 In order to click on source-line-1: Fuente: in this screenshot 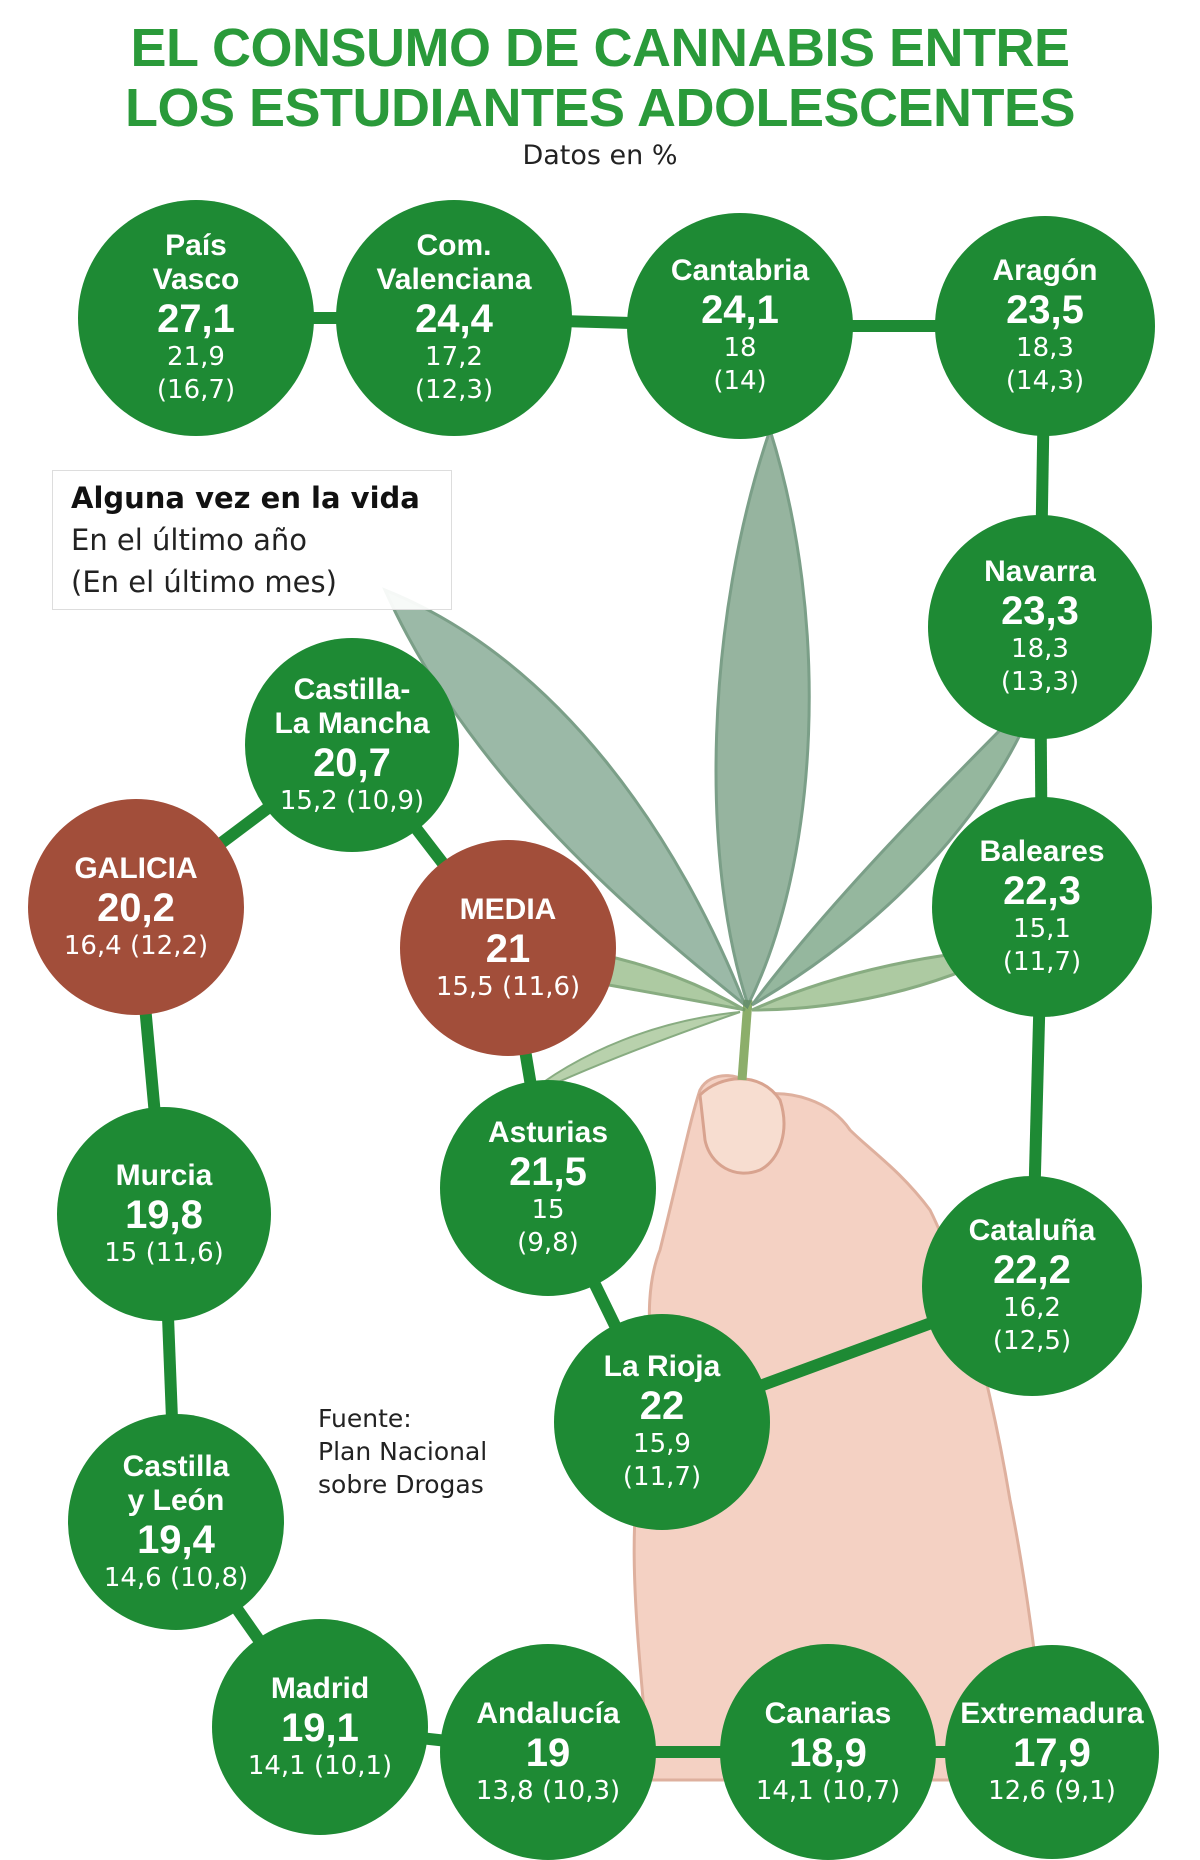, I will do `click(365, 1418)`.